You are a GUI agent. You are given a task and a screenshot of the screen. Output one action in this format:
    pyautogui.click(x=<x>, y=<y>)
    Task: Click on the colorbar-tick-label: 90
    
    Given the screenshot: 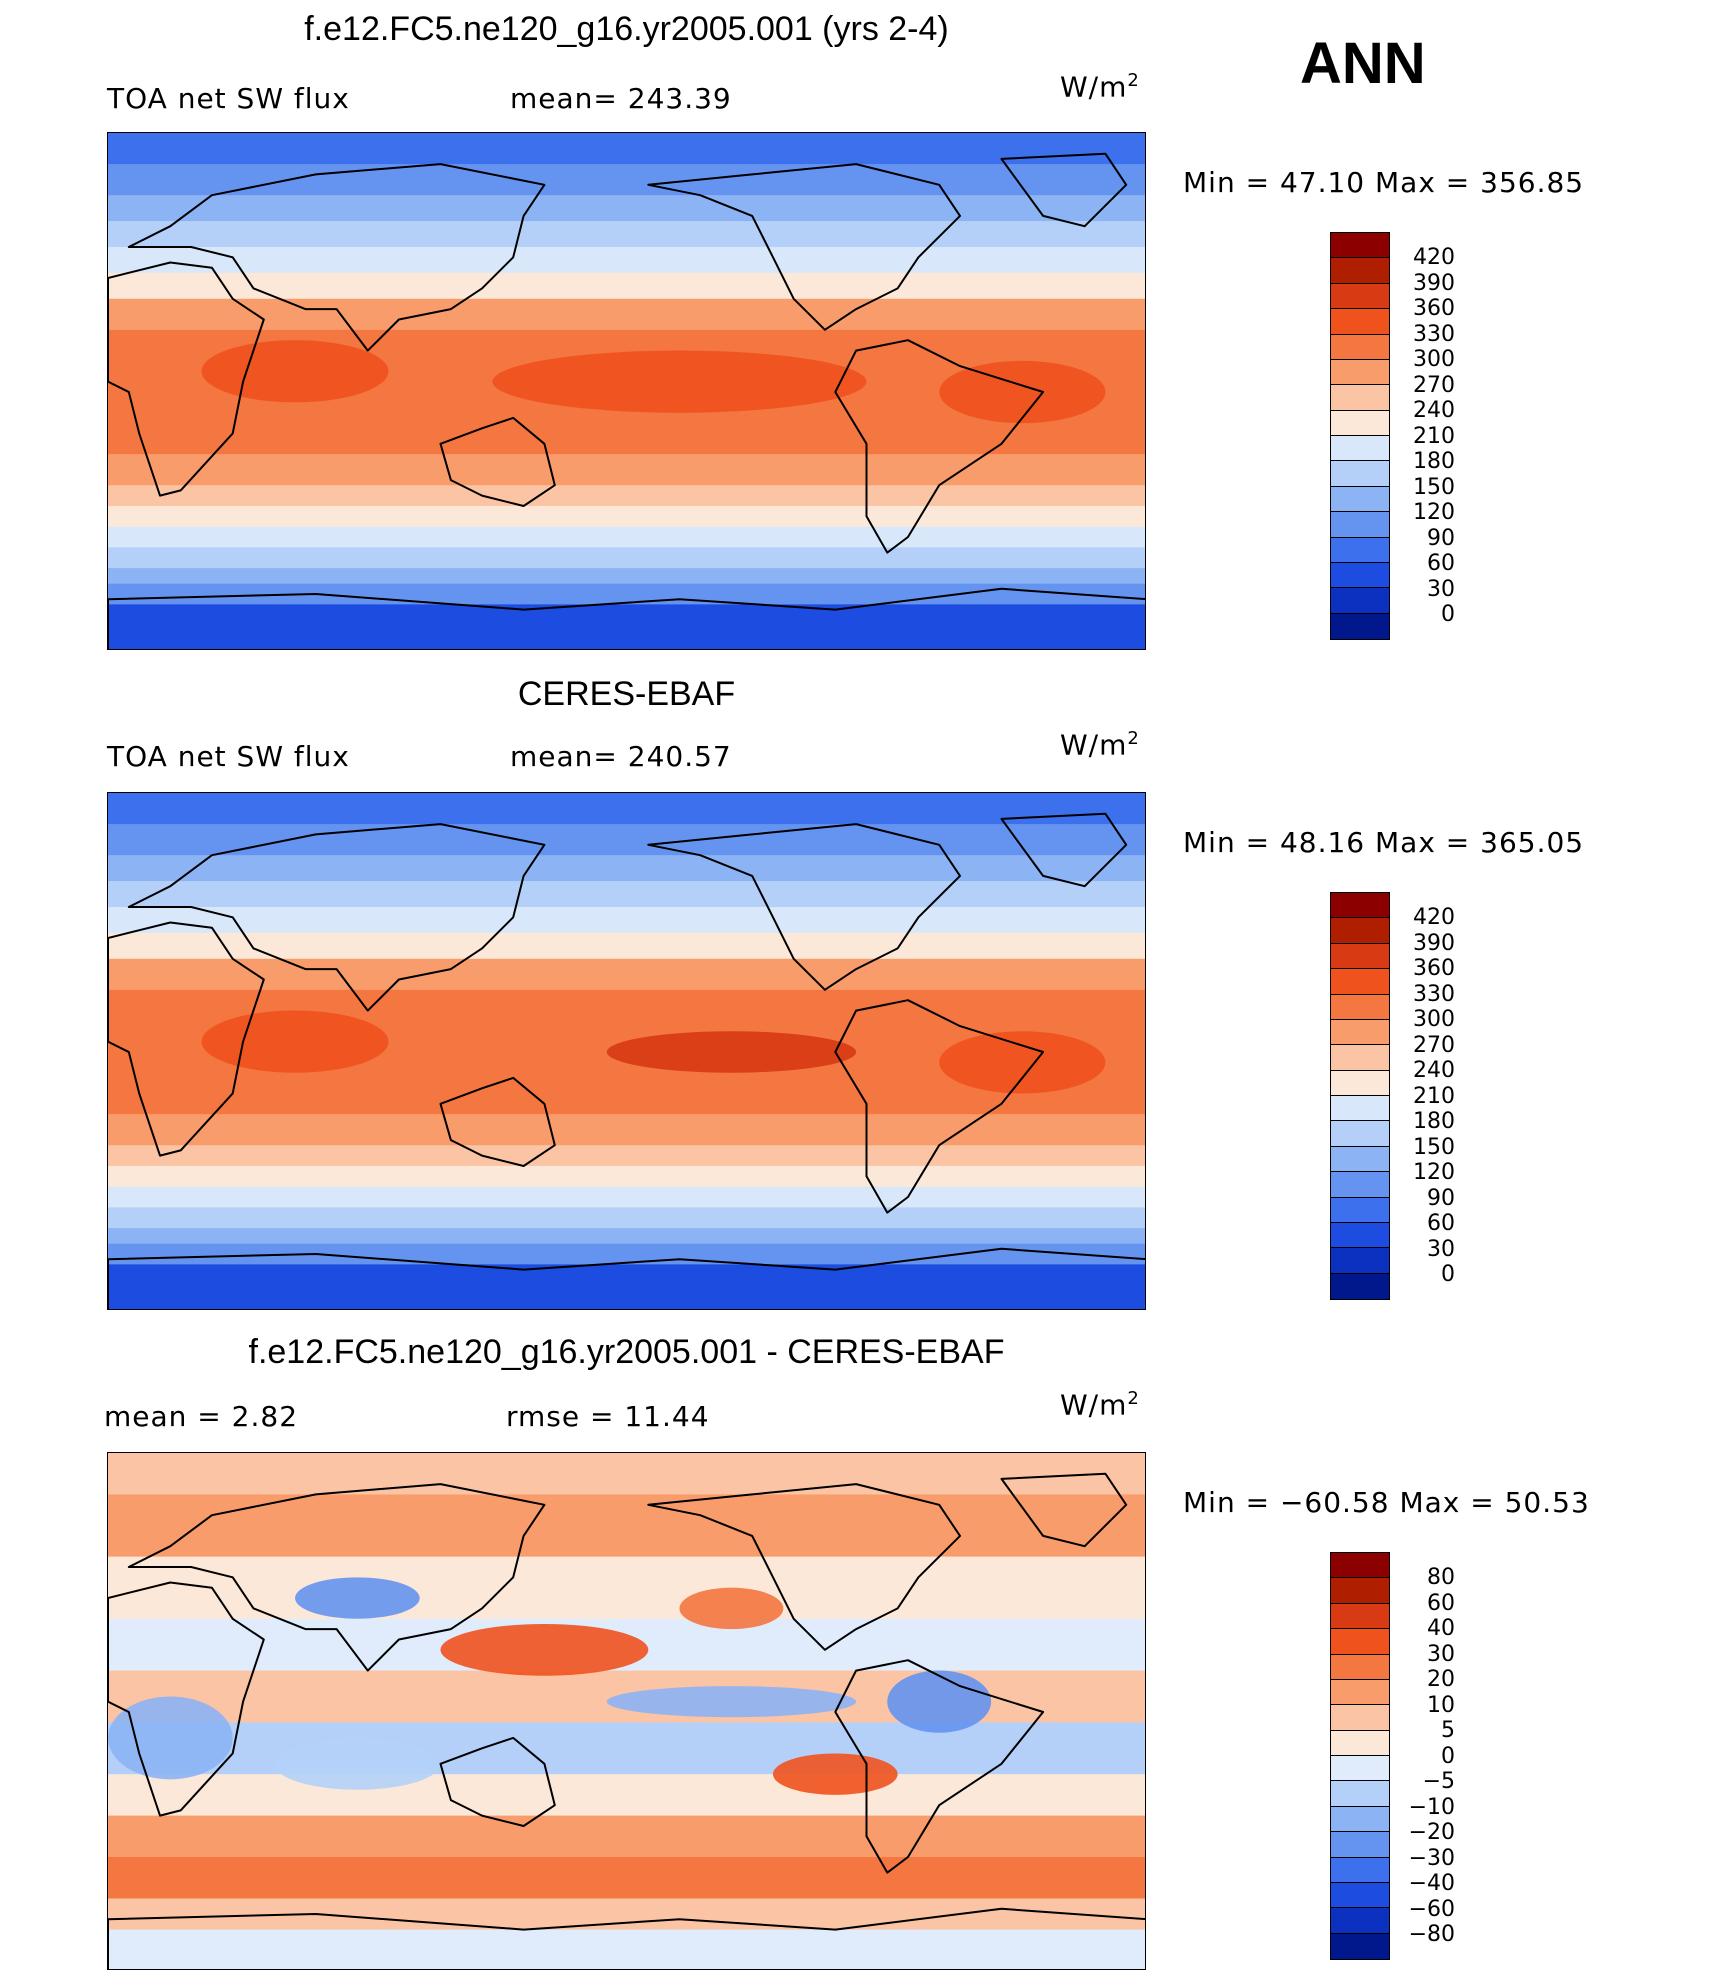 What is the action you would take?
    pyautogui.click(x=1441, y=1198)
    